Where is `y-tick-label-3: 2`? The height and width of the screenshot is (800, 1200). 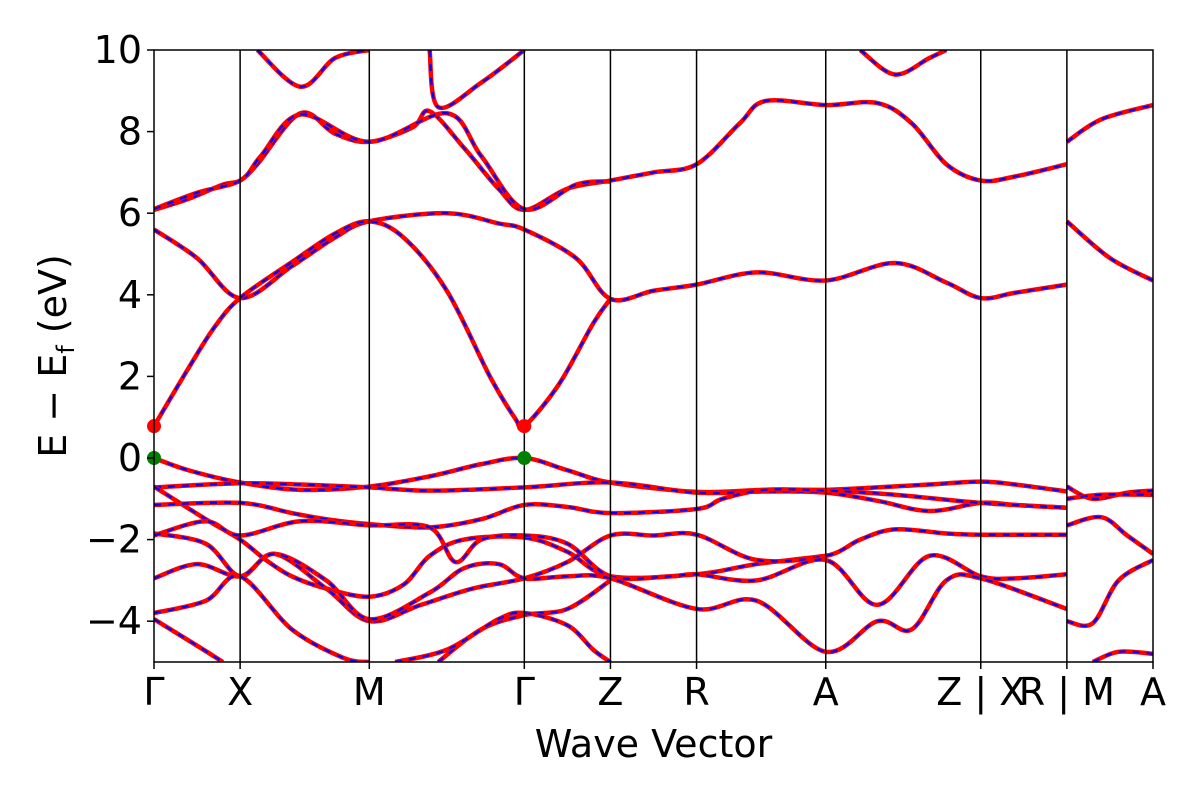 y-tick-label-3: 2 is located at coordinates (130, 376).